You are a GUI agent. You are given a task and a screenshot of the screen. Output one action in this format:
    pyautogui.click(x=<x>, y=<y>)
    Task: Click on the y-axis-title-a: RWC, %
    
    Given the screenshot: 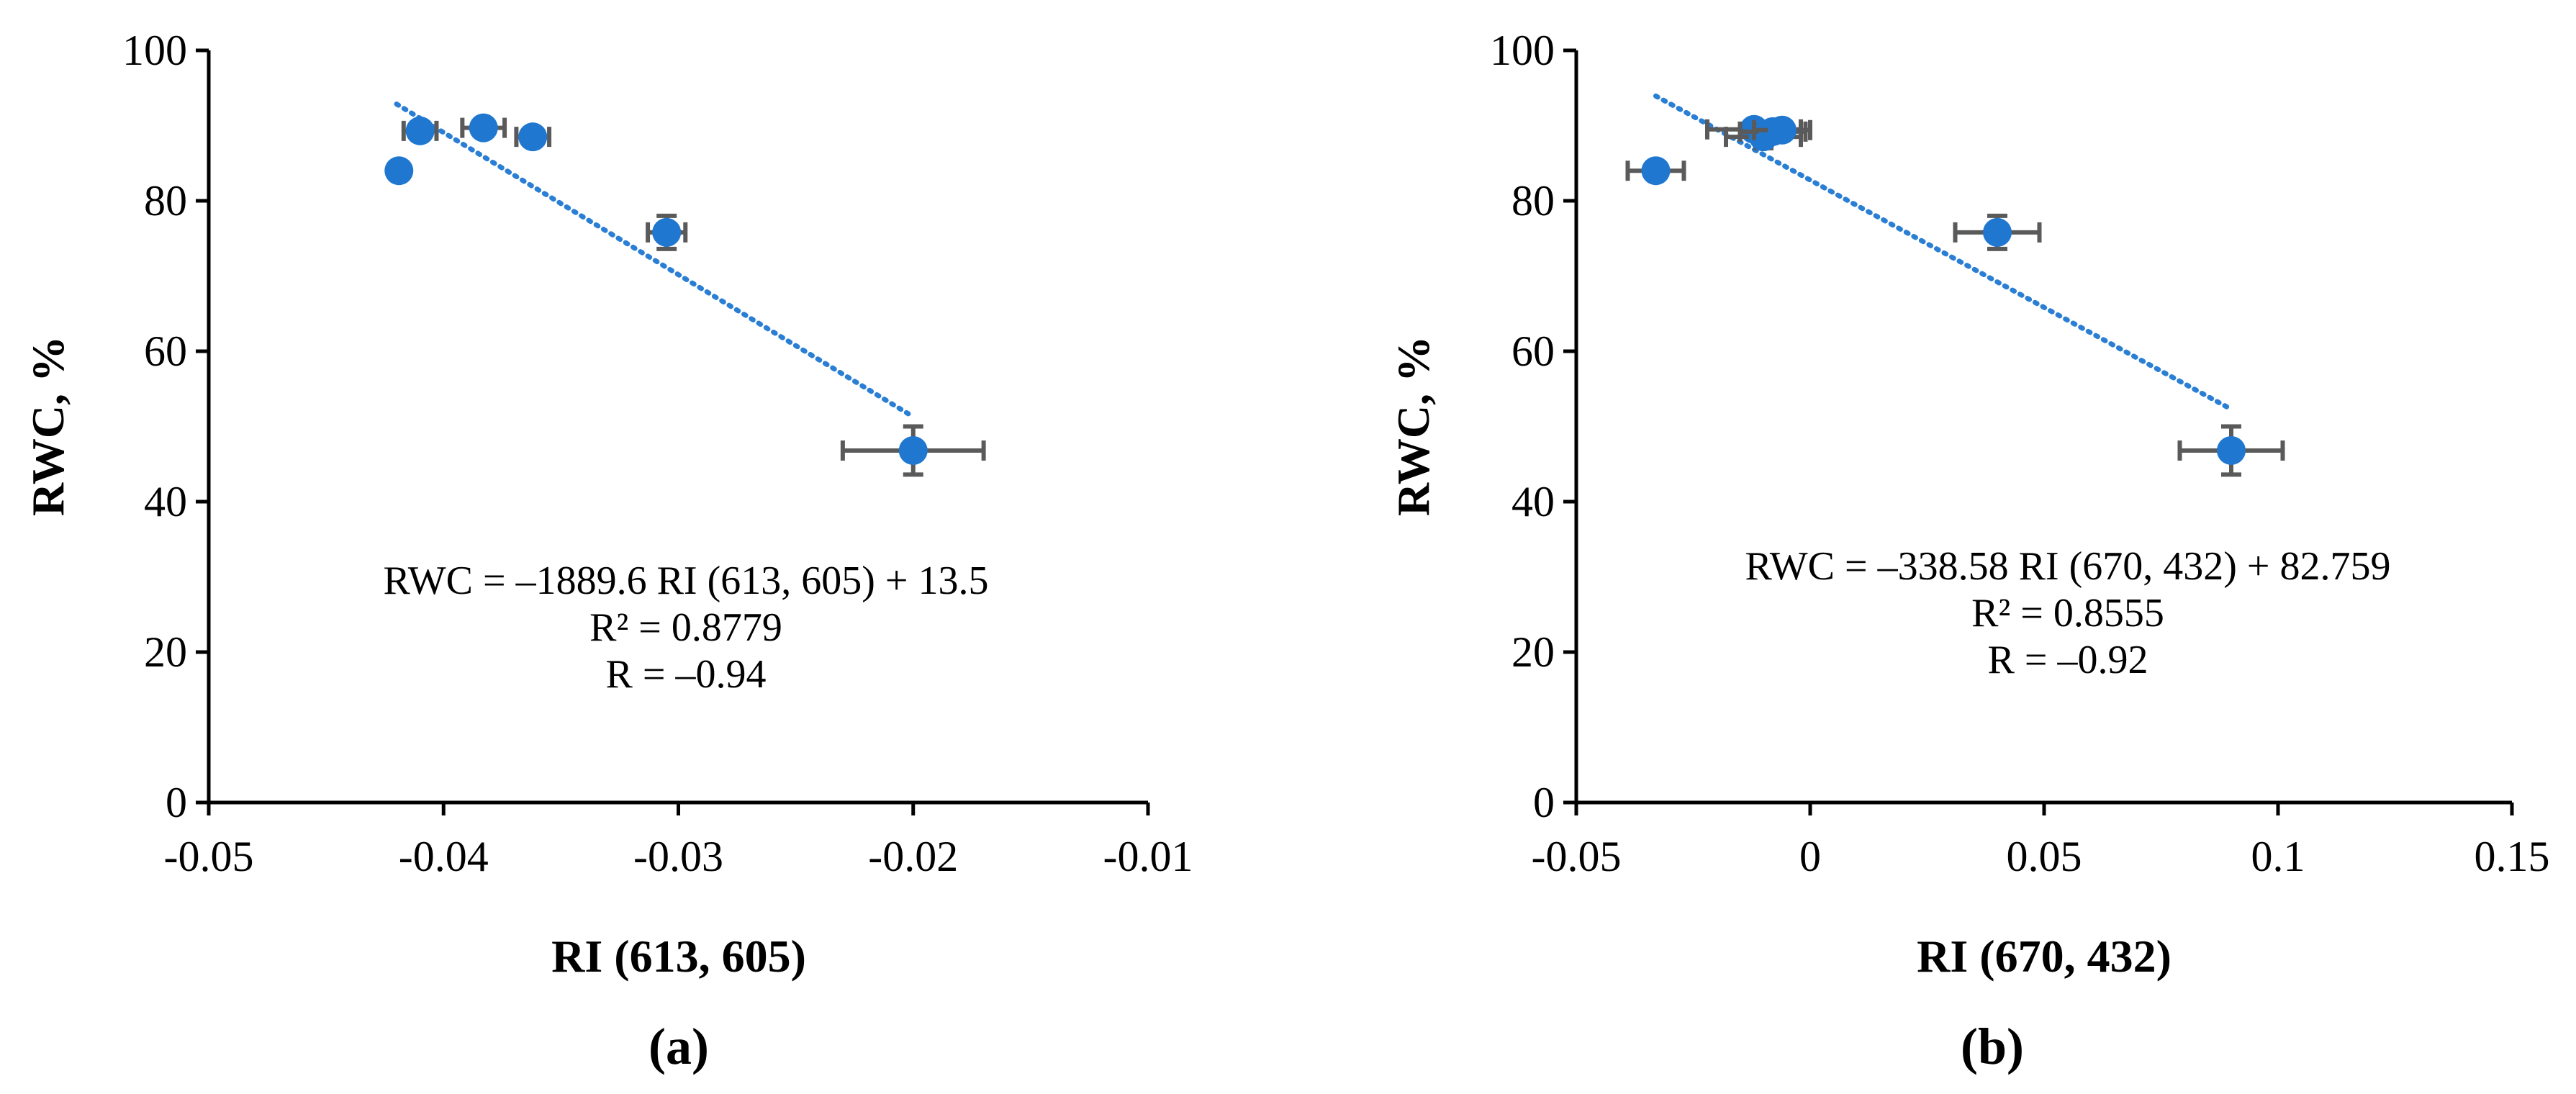 What is the action you would take?
    pyautogui.click(x=47, y=426)
    